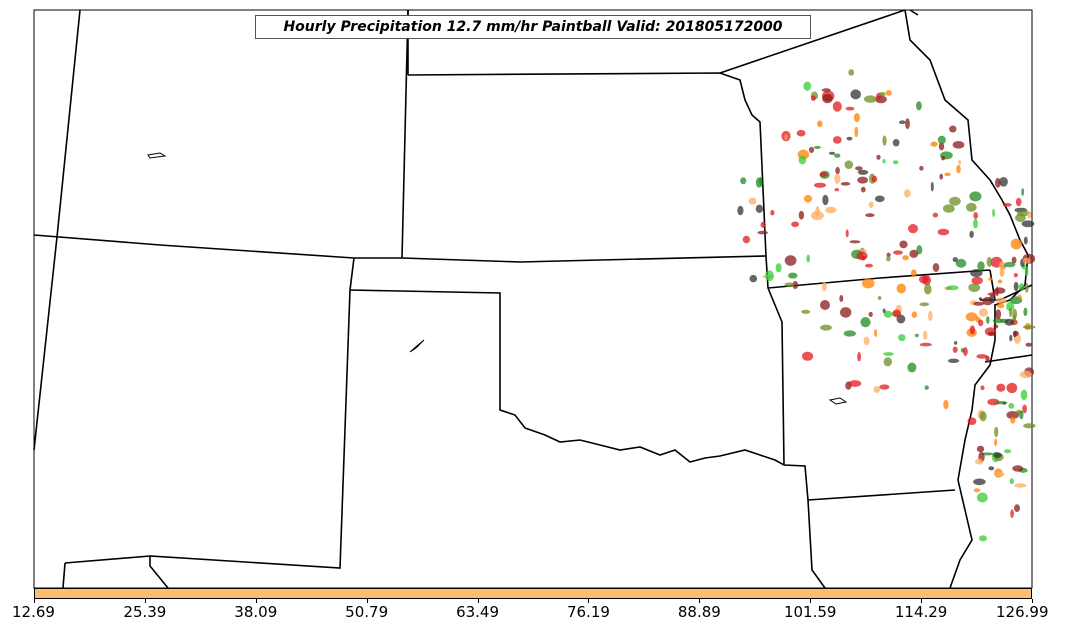 This screenshot has height=633, width=1070. I want to click on colorbar-tick-label: 63.49, so click(478, 612).